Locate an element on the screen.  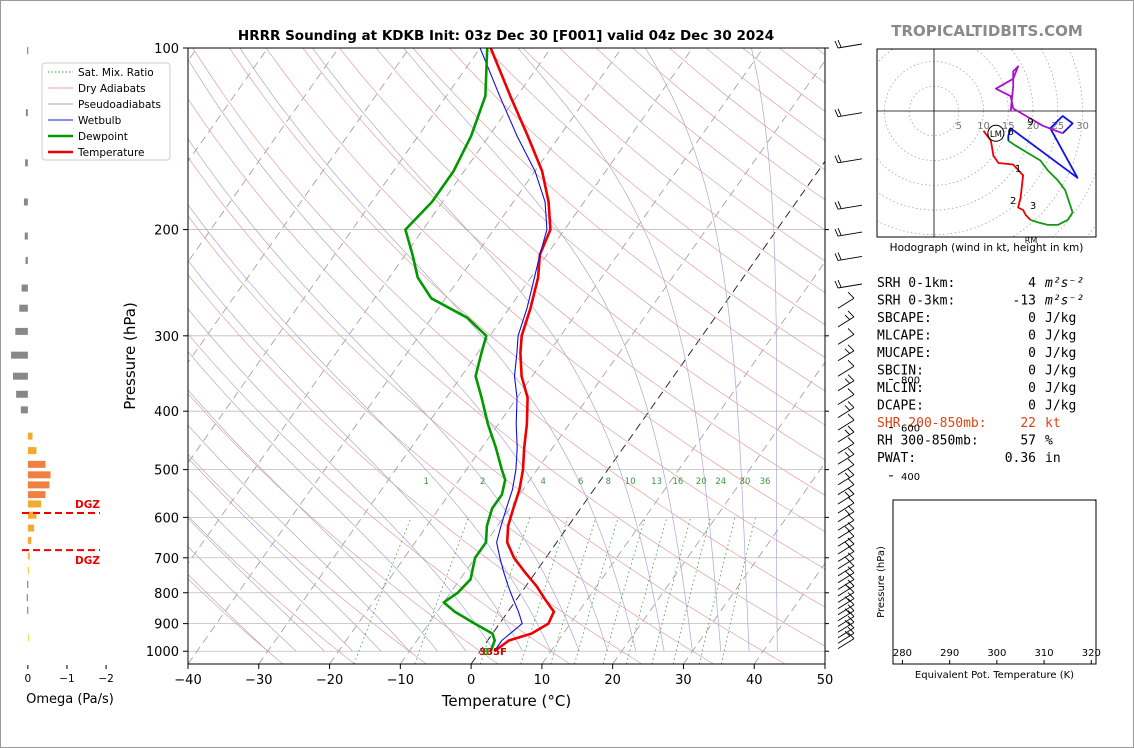
stat-value: 22 is located at coordinates (1028, 423).